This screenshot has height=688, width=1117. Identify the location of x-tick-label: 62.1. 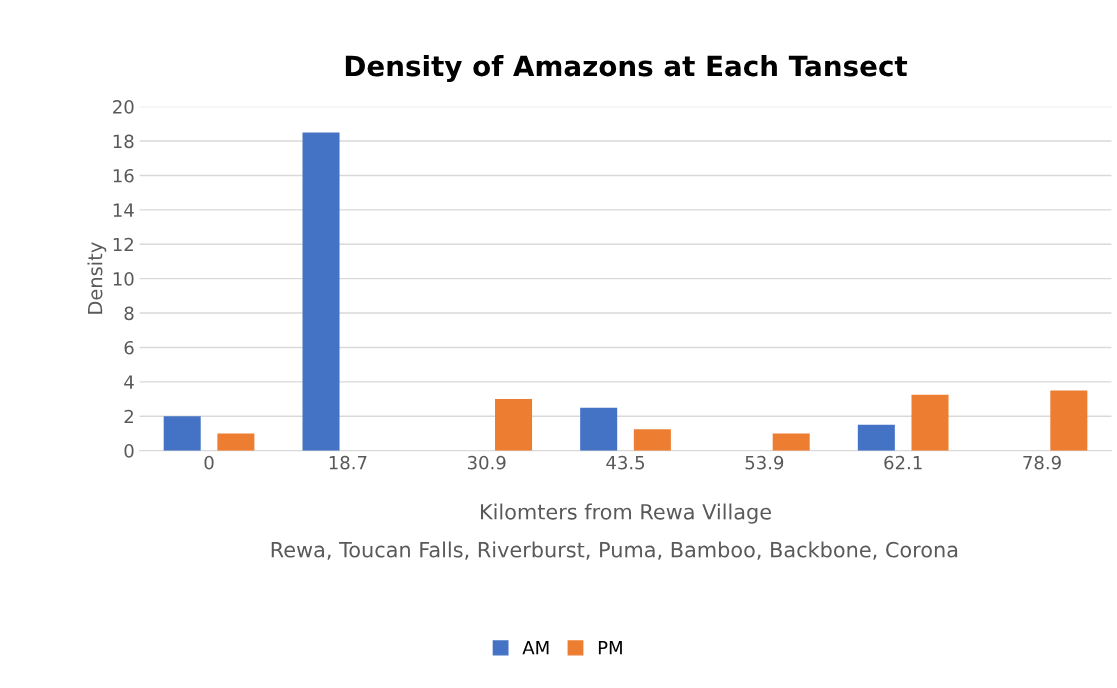
(903, 462).